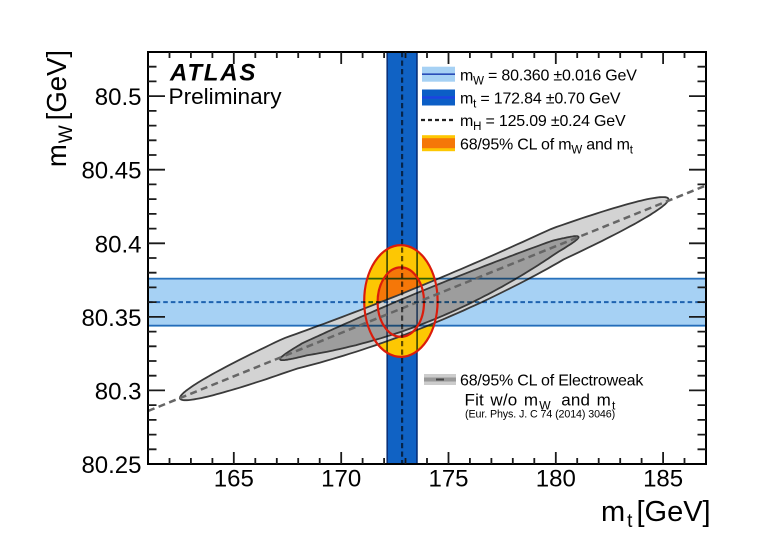  What do you see at coordinates (663, 479) in the screenshot?
I see `svg-text: 185` at bounding box center [663, 479].